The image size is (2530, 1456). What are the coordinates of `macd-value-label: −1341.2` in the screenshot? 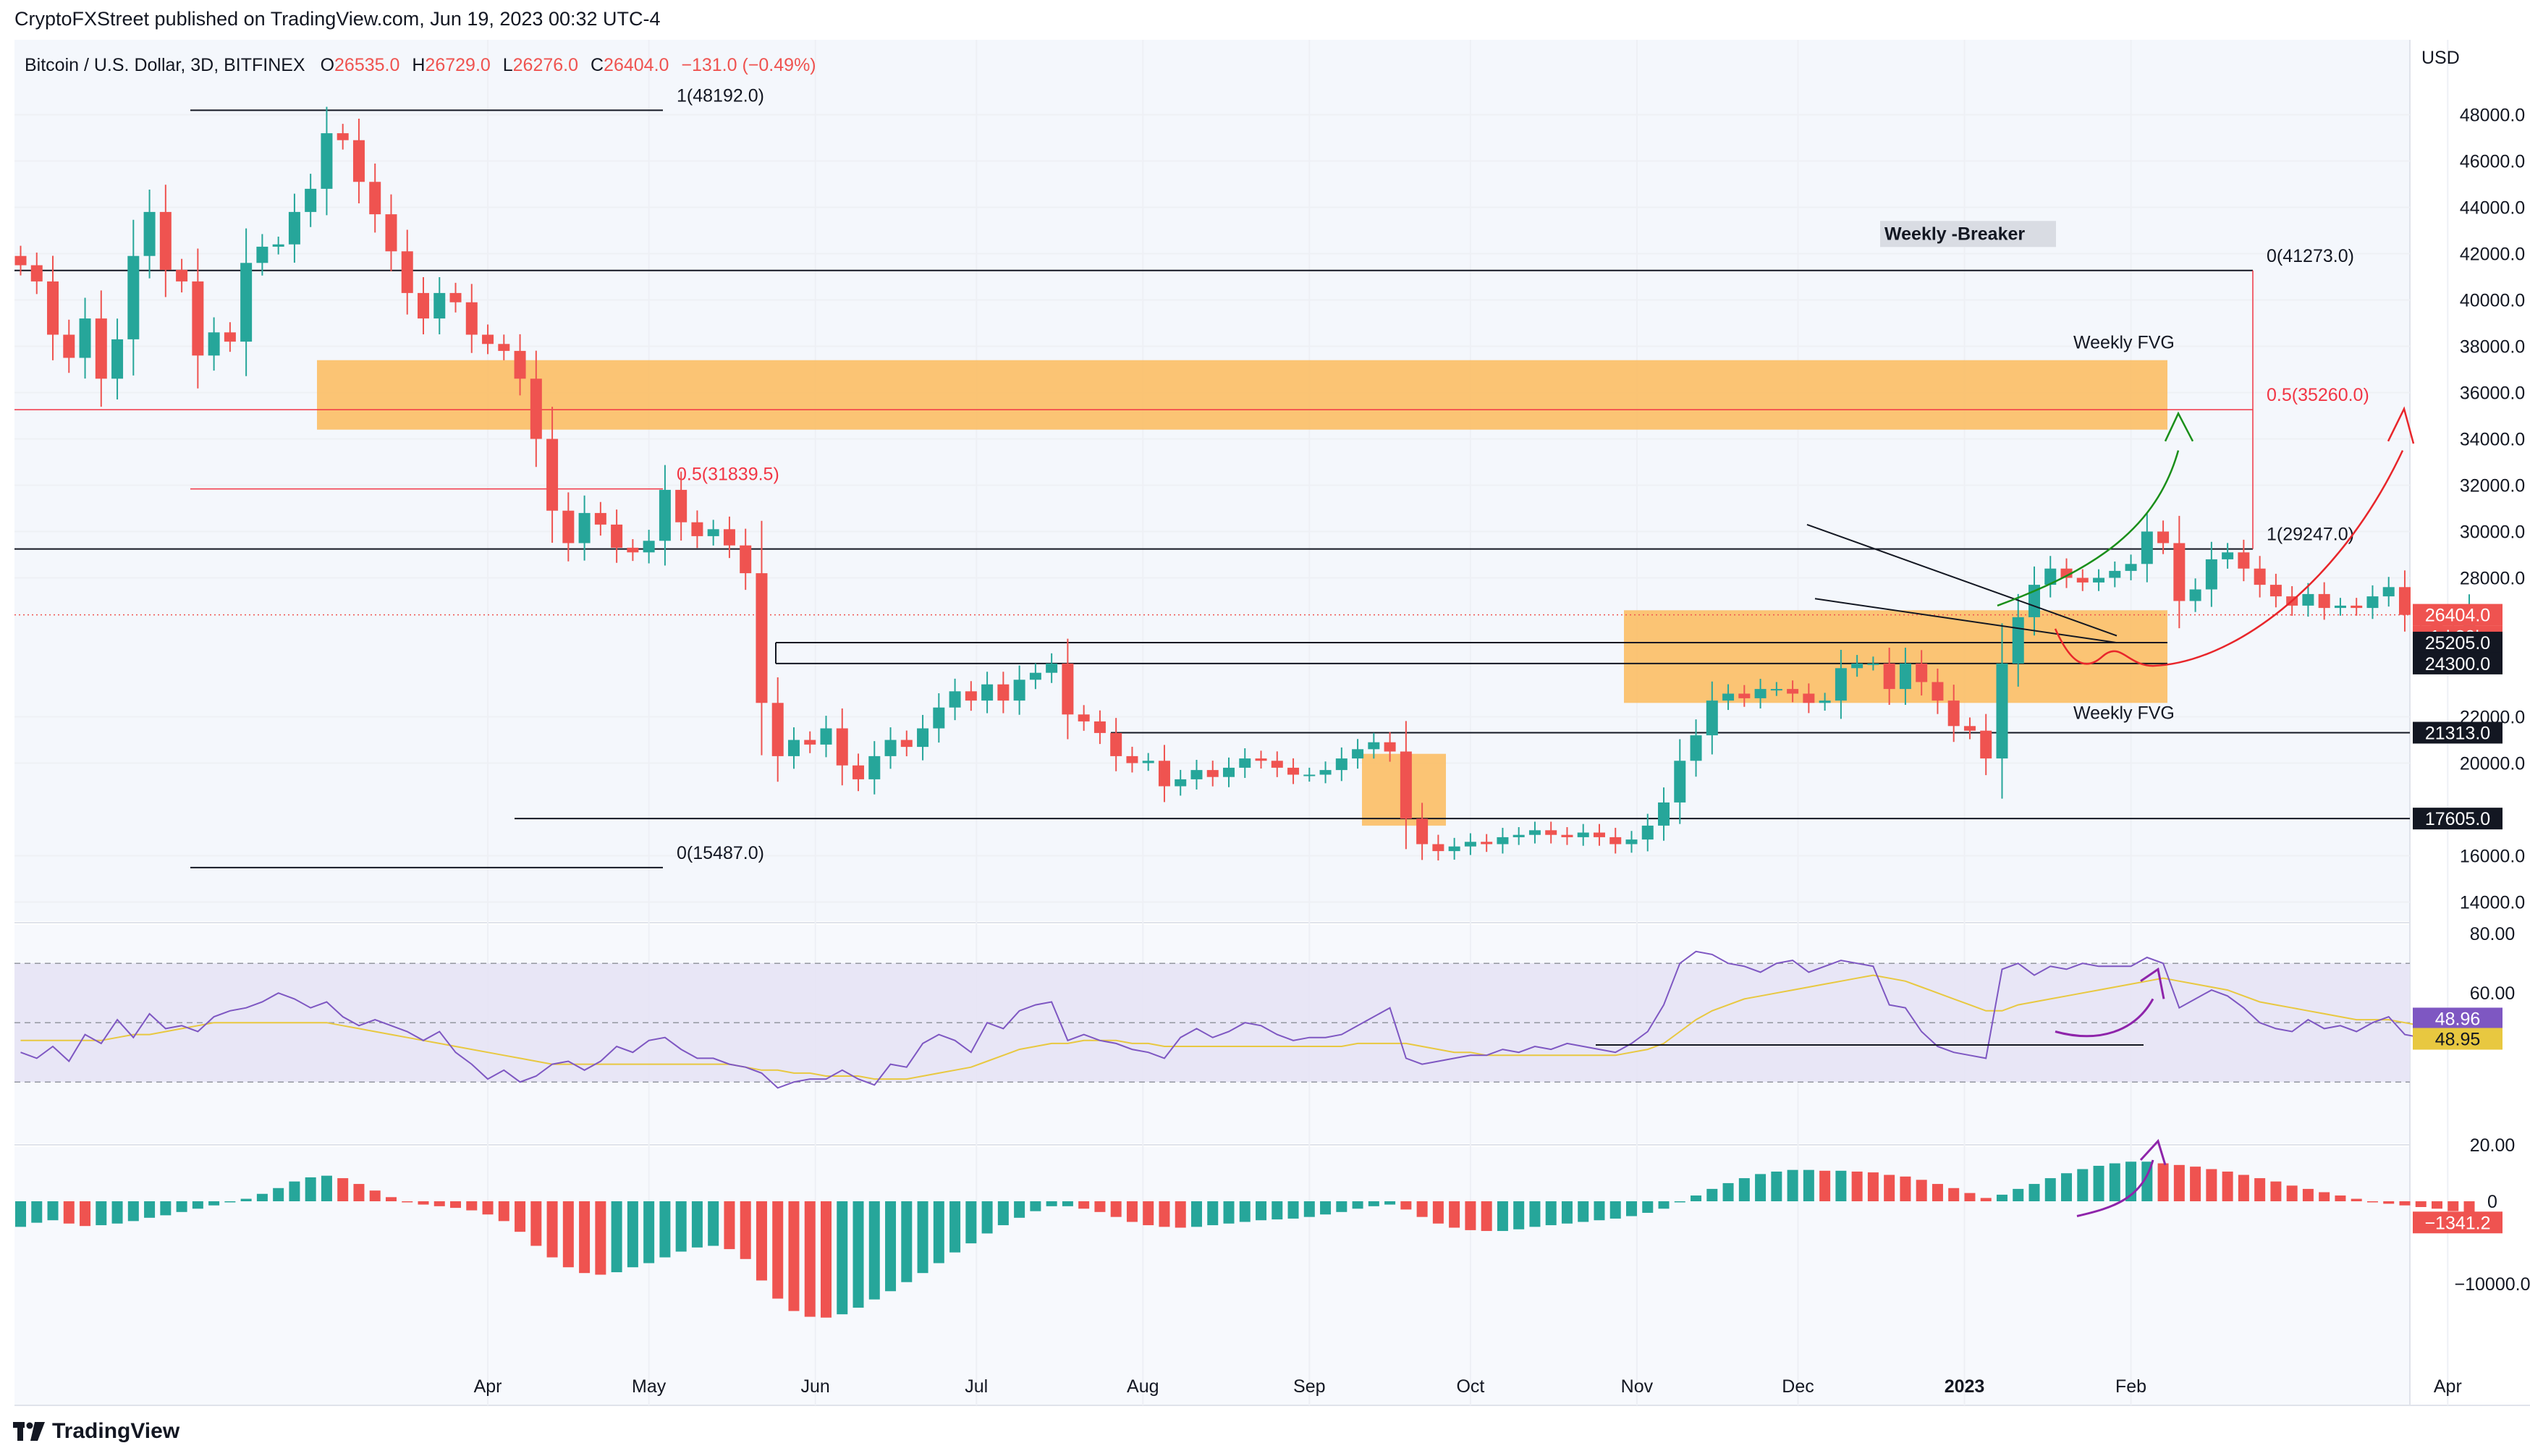 It's located at (2457, 1223).